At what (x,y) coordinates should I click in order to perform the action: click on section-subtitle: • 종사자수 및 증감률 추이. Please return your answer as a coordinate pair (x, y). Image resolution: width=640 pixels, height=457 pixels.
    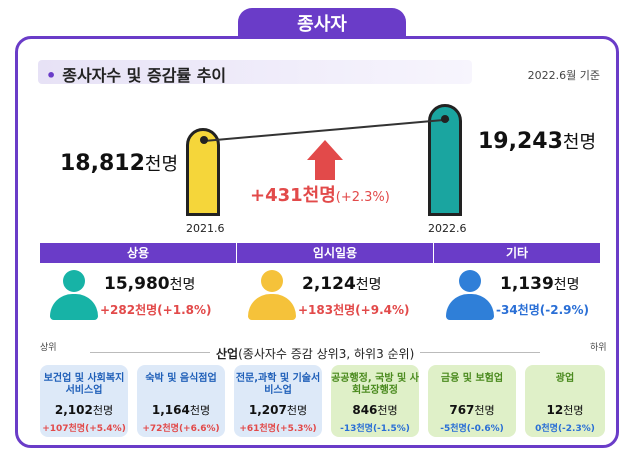
    Looking at the image, I should click on (136, 74).